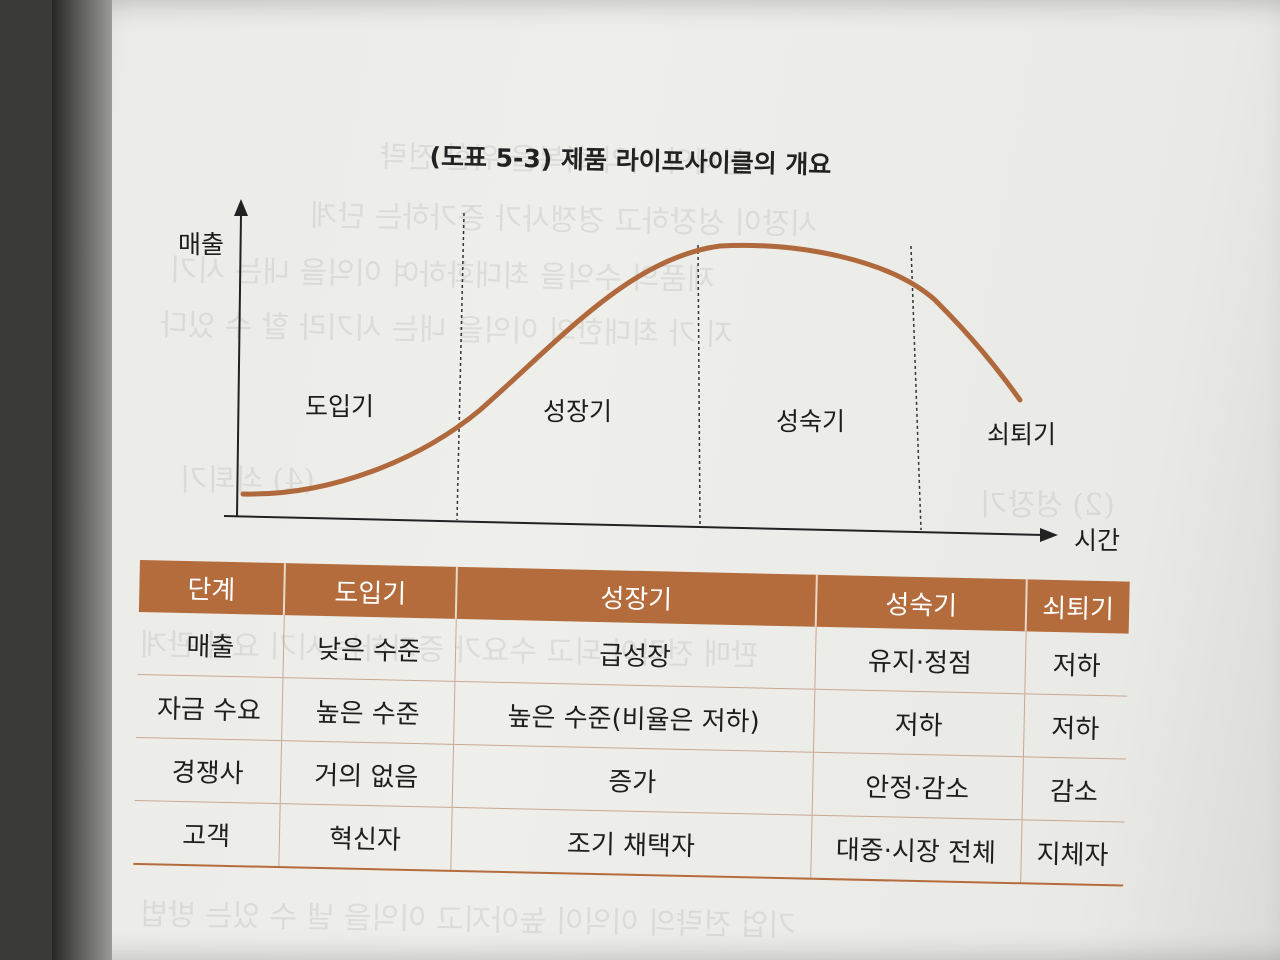 The image size is (1280, 960). What do you see at coordinates (201, 244) in the screenshot?
I see `y-axis-label: 매출` at bounding box center [201, 244].